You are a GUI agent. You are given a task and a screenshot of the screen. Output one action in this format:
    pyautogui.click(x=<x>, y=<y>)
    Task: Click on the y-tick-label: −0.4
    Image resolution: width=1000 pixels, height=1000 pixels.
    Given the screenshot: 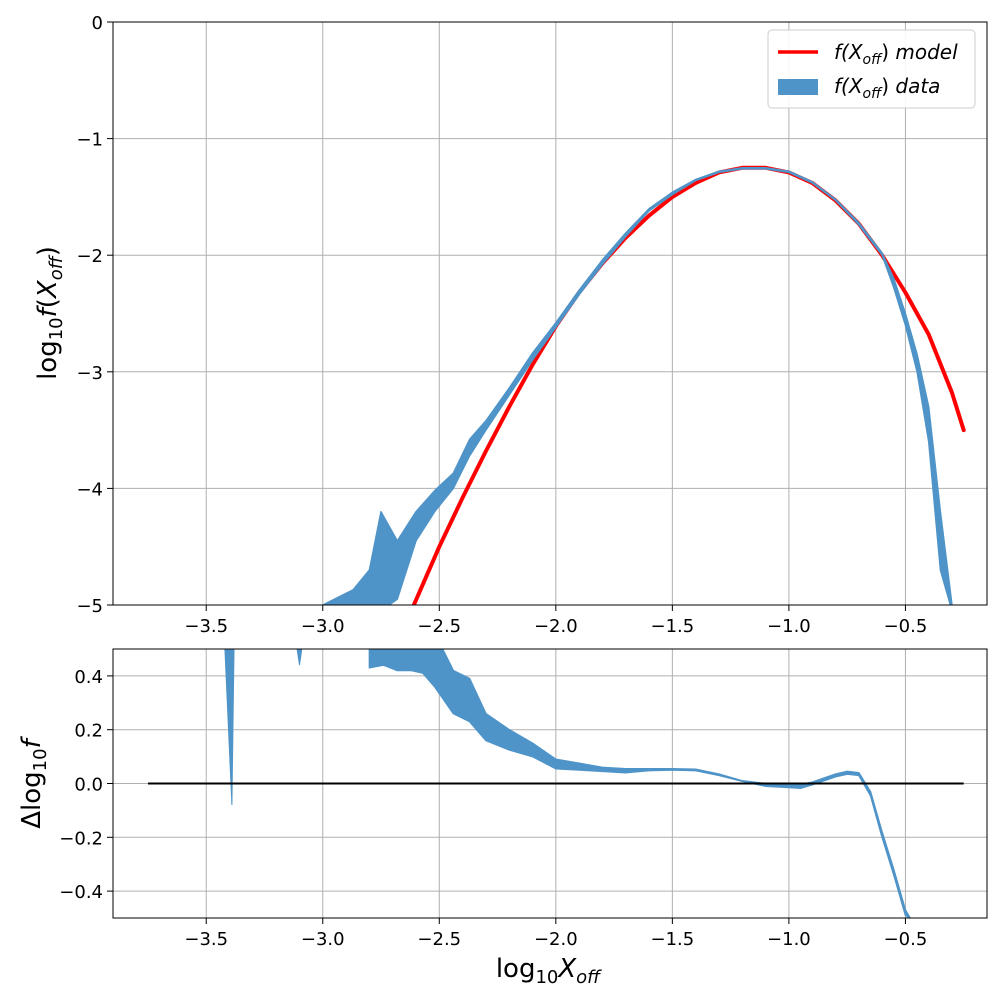 What is the action you would take?
    pyautogui.click(x=81, y=892)
    